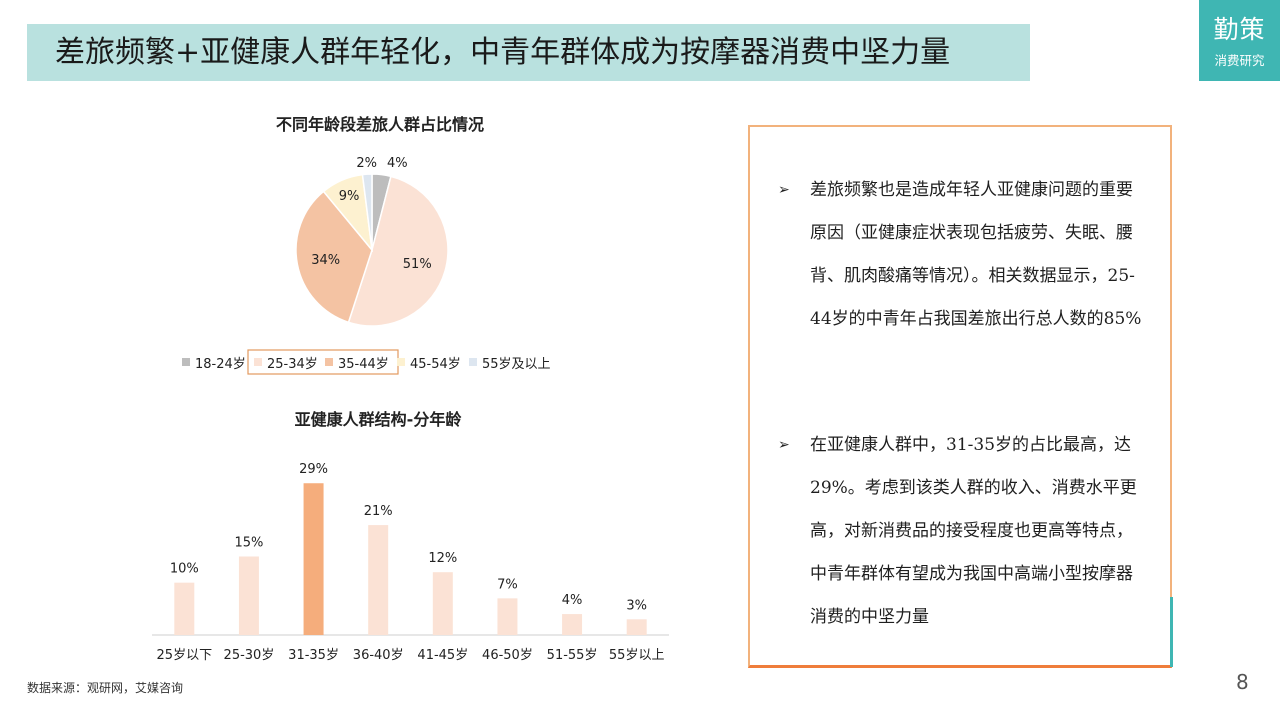  Describe the element at coordinates (378, 511) in the screenshot. I see `bar-data-label: 21%` at that location.